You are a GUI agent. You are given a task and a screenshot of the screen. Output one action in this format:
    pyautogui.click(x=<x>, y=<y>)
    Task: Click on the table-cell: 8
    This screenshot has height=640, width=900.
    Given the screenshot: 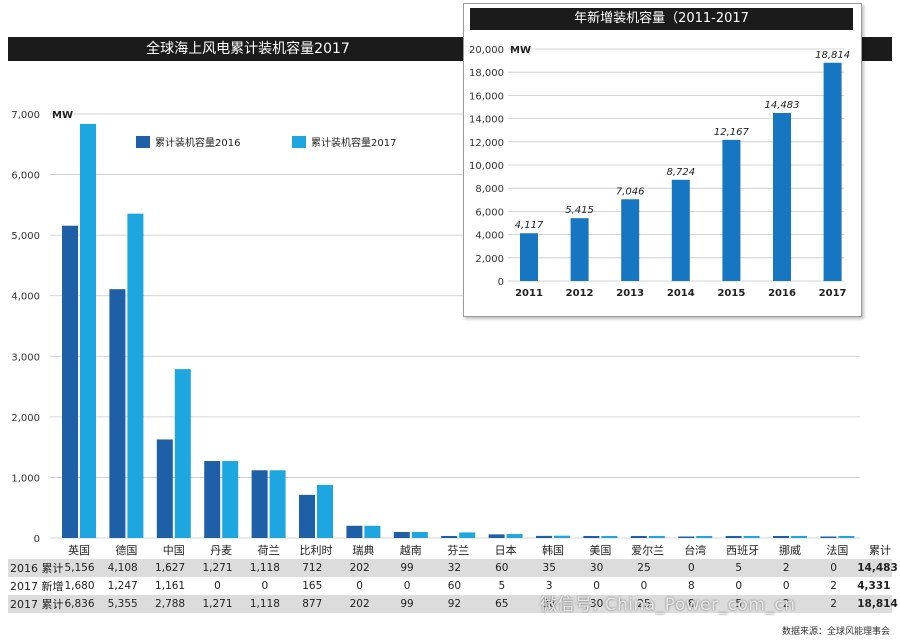 What is the action you would take?
    pyautogui.click(x=691, y=586)
    